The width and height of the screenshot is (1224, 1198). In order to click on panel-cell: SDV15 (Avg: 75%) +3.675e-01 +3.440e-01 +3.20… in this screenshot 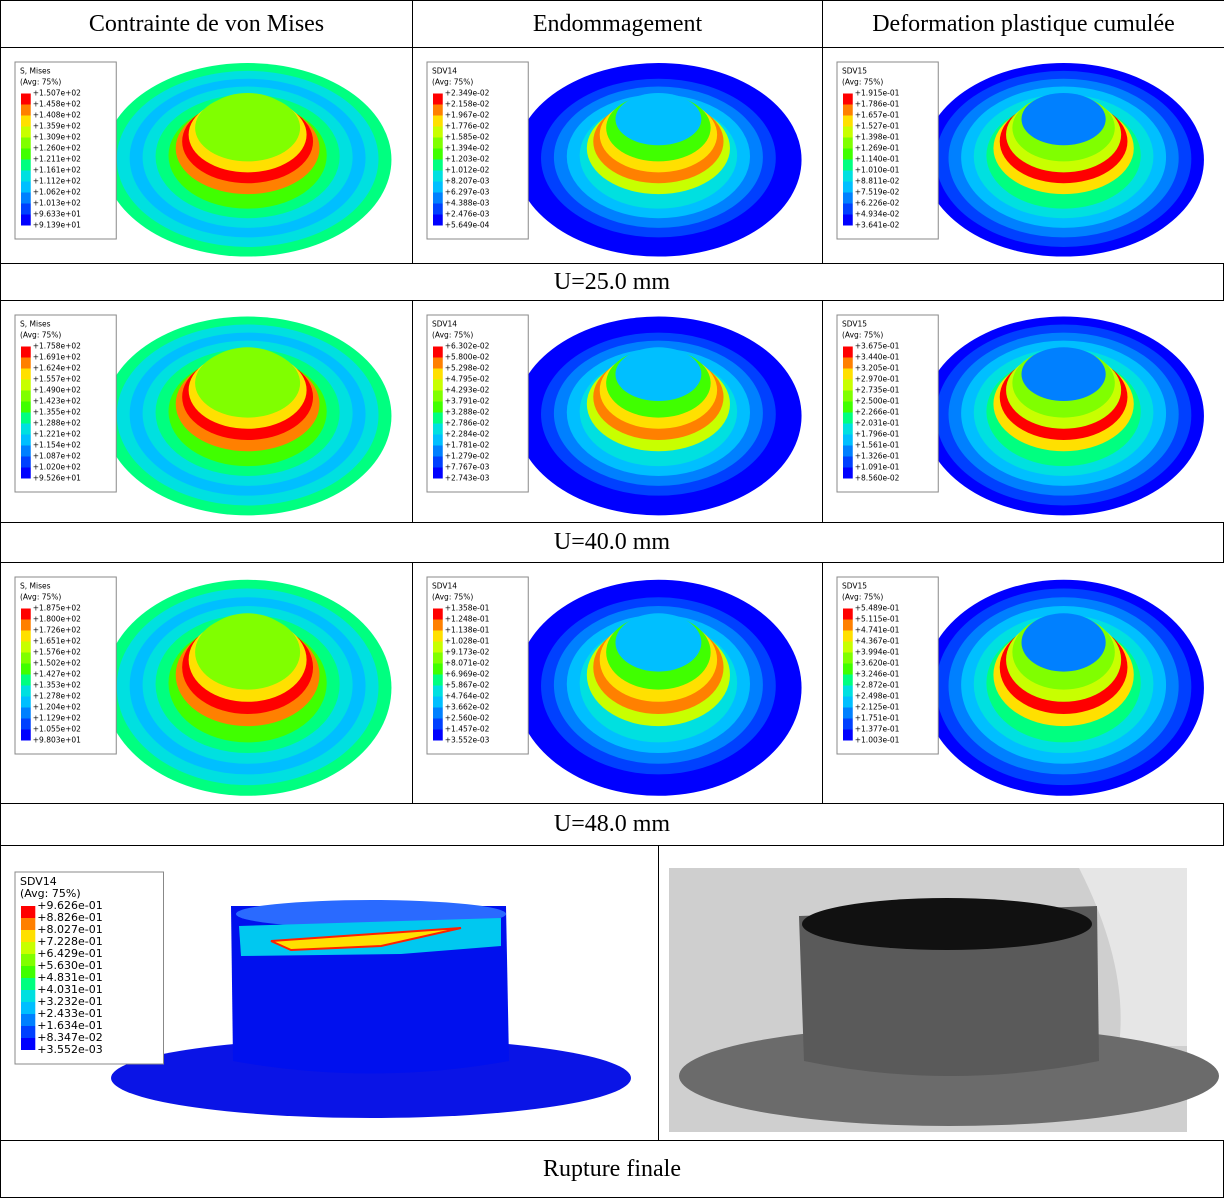, I will do `click(1023, 411)`.